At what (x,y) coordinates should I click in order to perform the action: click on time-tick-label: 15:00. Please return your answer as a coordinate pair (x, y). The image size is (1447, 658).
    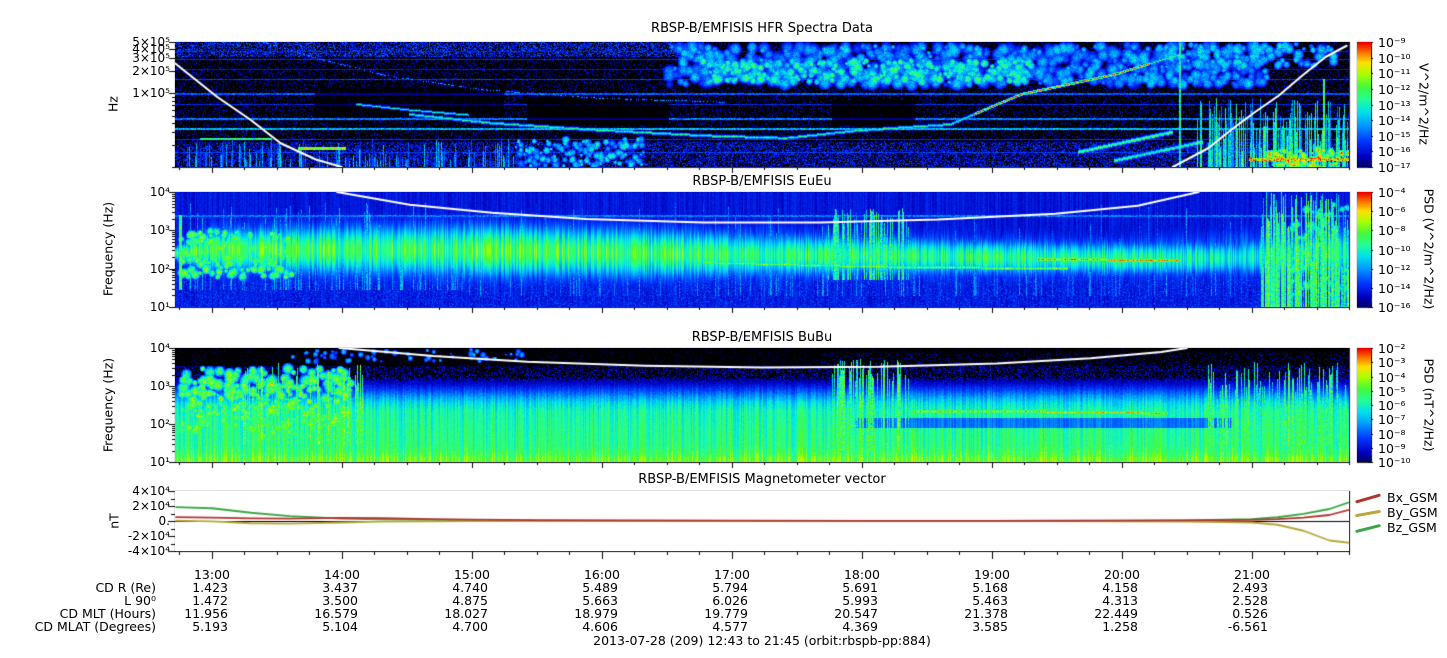
    Looking at the image, I should click on (472, 574).